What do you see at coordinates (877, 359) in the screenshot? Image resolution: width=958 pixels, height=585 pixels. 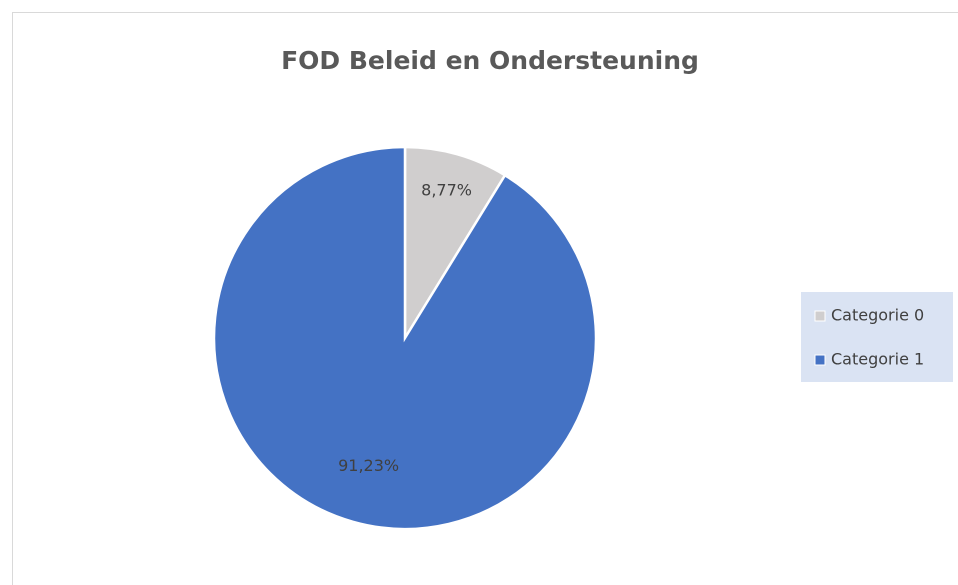 I see `legend-label: Categorie 1` at bounding box center [877, 359].